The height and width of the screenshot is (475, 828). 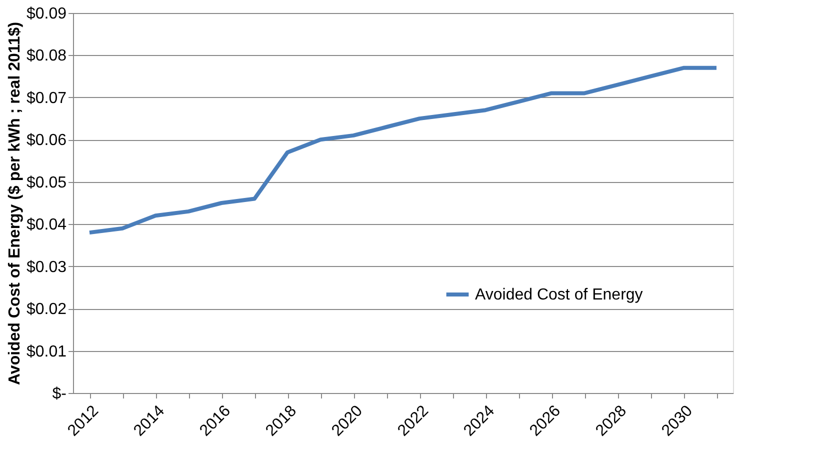 I want to click on y-tick-label: $0.02, so click(x=46, y=309).